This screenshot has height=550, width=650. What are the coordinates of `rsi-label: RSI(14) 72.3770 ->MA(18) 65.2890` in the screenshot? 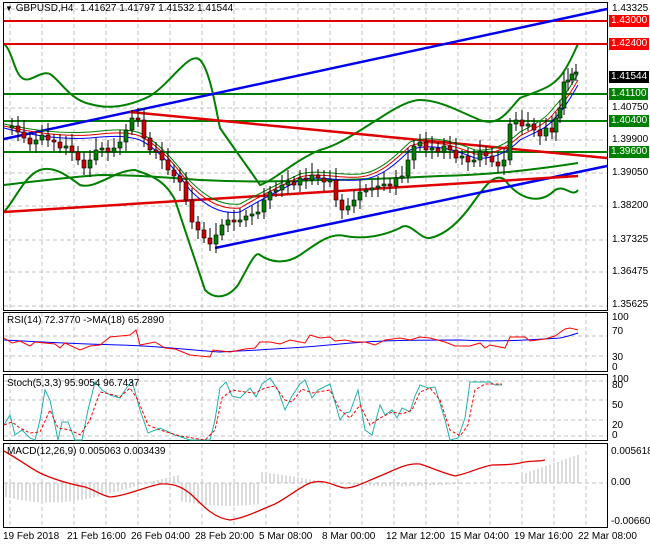 It's located at (86, 320).